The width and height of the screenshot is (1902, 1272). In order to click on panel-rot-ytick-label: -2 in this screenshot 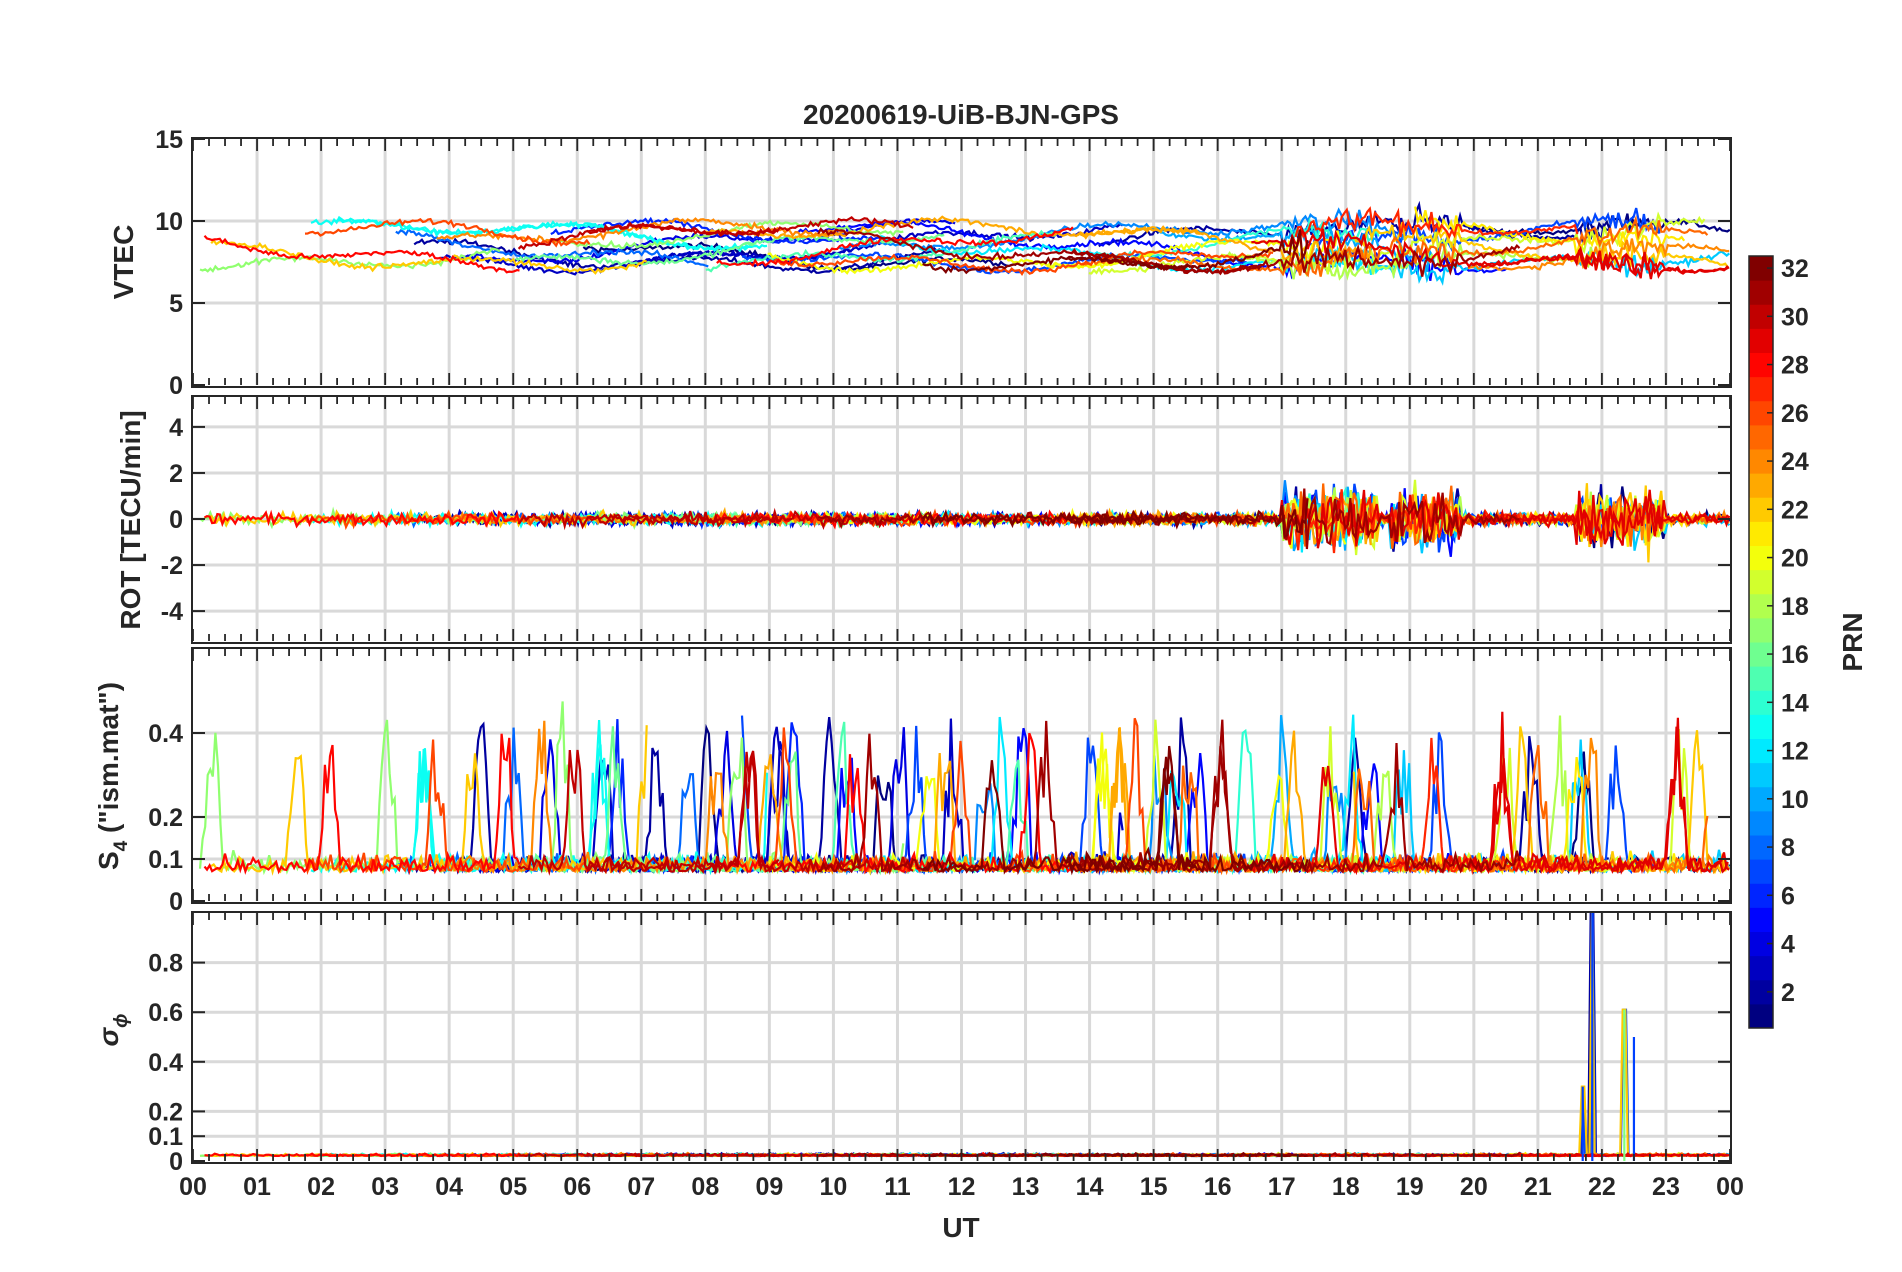, I will do `click(172, 566)`.